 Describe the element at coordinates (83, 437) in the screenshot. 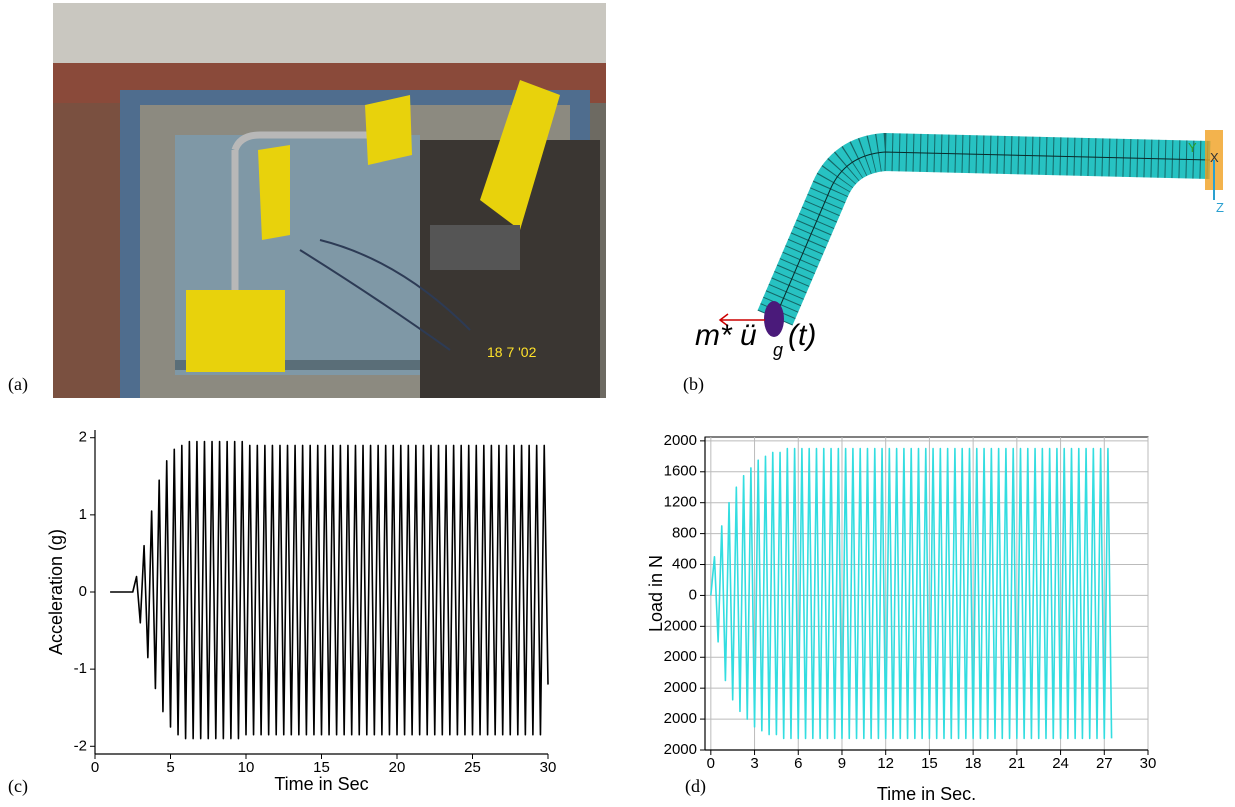

I see `y-tick-label: 2` at that location.